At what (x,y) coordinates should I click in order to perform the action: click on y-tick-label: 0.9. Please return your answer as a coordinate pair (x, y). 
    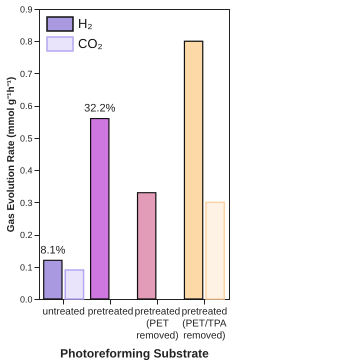
    Looking at the image, I should click on (26, 9).